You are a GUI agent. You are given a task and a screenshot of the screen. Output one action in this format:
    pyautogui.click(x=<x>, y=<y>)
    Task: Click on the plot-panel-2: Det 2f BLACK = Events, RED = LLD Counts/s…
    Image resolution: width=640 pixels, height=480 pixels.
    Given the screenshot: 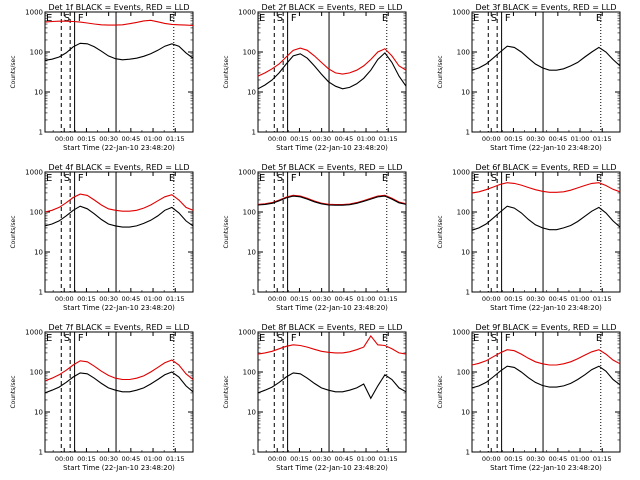 What is the action you would take?
    pyautogui.click(x=315, y=77)
    